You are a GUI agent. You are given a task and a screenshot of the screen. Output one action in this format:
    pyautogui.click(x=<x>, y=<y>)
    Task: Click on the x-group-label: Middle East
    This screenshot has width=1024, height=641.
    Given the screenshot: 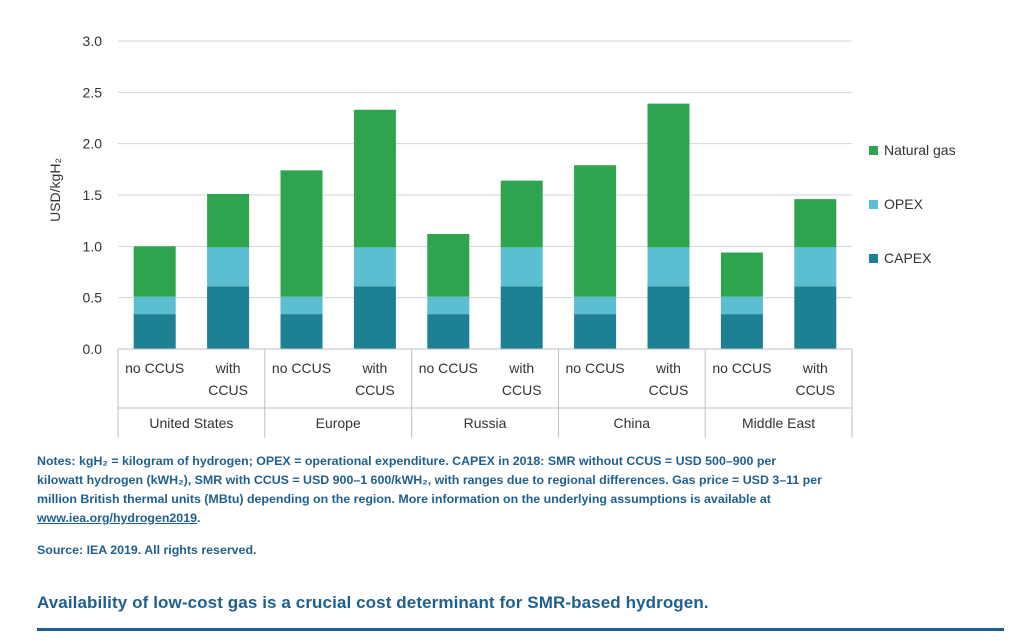 What is the action you would take?
    pyautogui.click(x=778, y=423)
    